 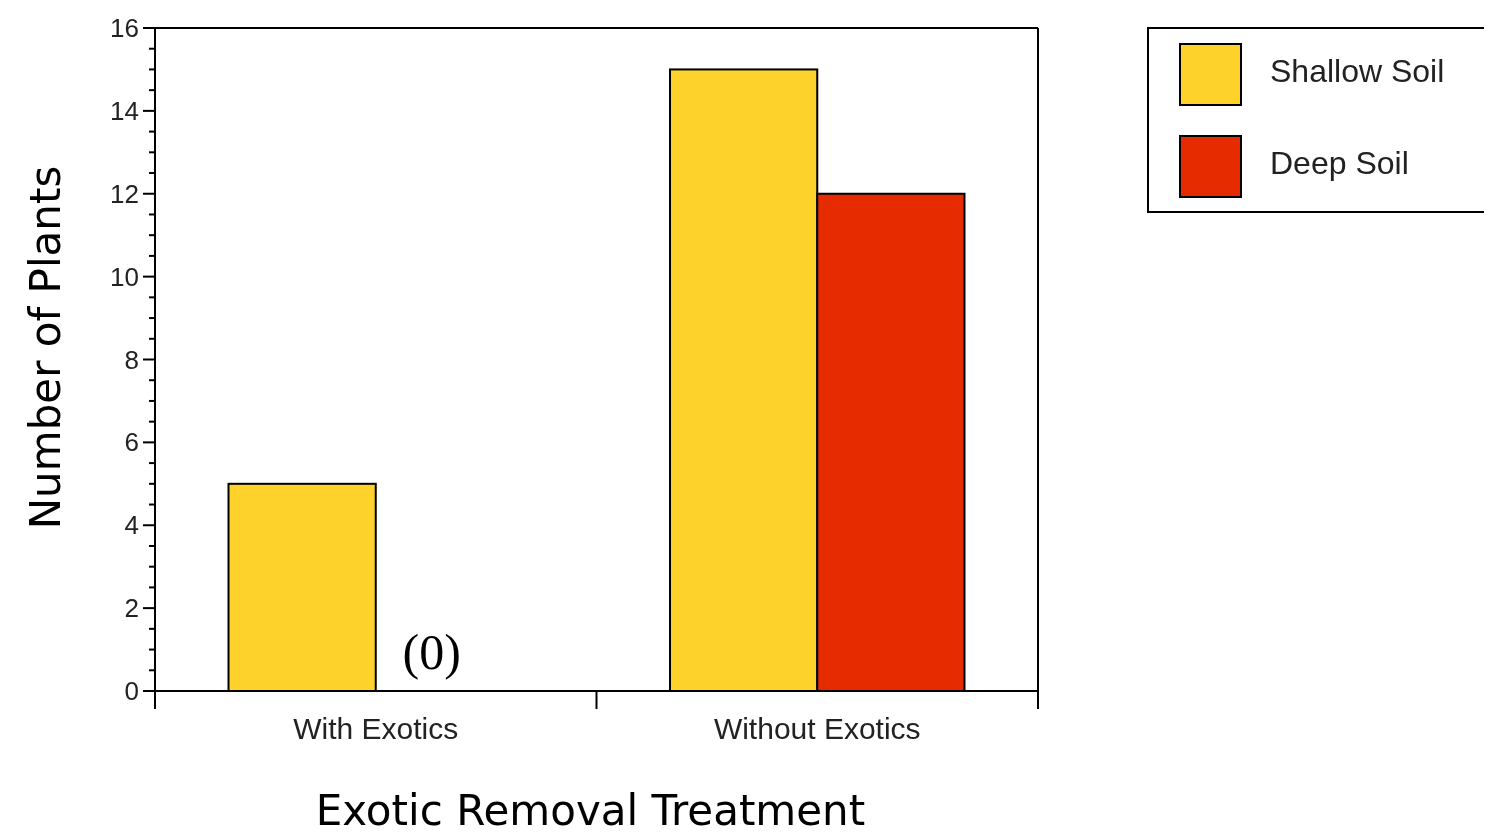 What do you see at coordinates (590, 809) in the screenshot?
I see `x-axis-title: Exotic Removal Treatment` at bounding box center [590, 809].